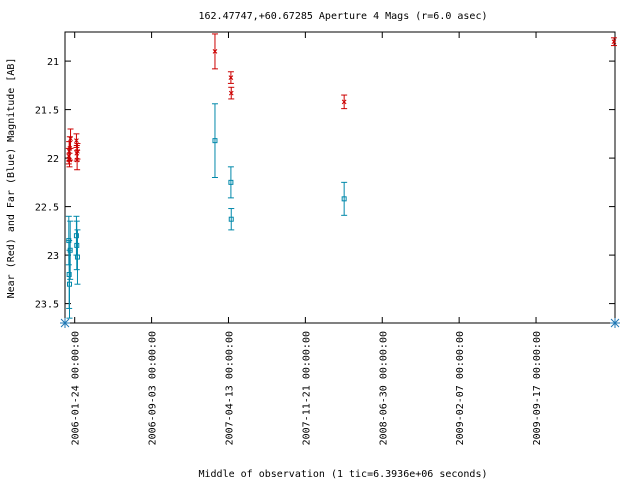 The height and width of the screenshot is (480, 640). Describe the element at coordinates (383, 388) in the screenshot. I see `x-tick-label: 2008-06-30 00:00:00` at that location.